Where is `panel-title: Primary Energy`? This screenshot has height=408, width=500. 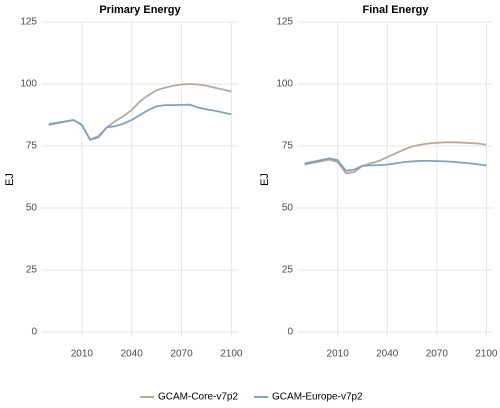
panel-title: Primary Energy is located at coordinates (140, 10).